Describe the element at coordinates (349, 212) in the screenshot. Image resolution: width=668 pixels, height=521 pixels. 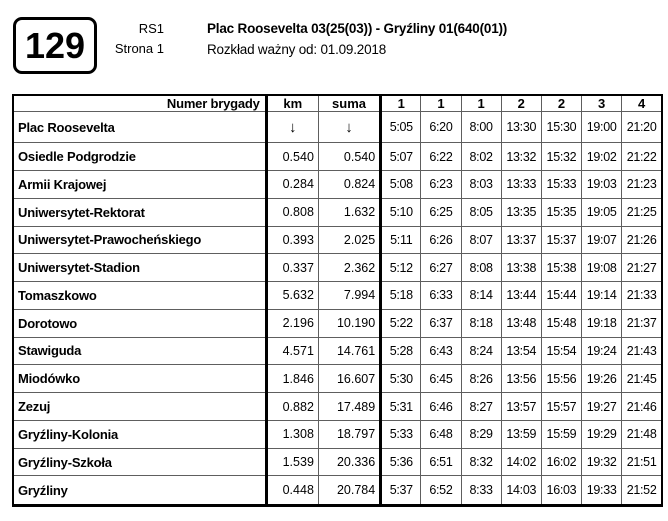
I see `suma-cell: 1.632` at that location.